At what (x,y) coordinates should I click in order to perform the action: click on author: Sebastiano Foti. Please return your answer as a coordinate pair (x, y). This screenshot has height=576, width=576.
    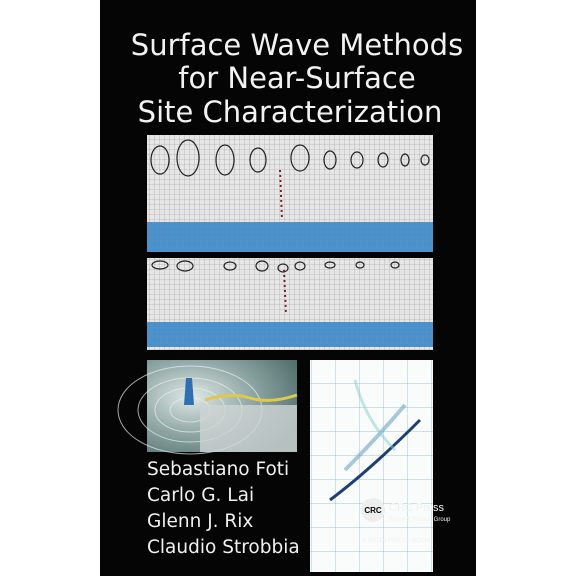
    Looking at the image, I should click on (218, 469).